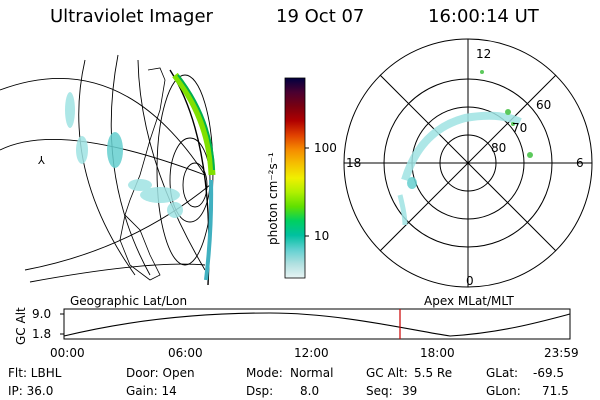 The width and height of the screenshot is (600, 400). I want to click on header-time: 16:00:14 UT, so click(483, 16).